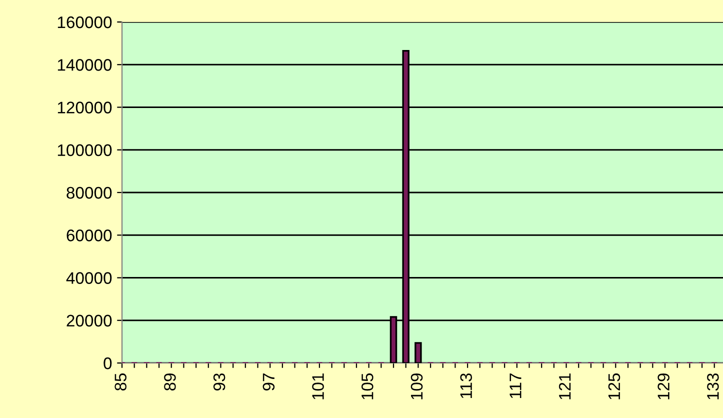  What do you see at coordinates (85, 65) in the screenshot?
I see `y-tick-label: 140000` at bounding box center [85, 65].